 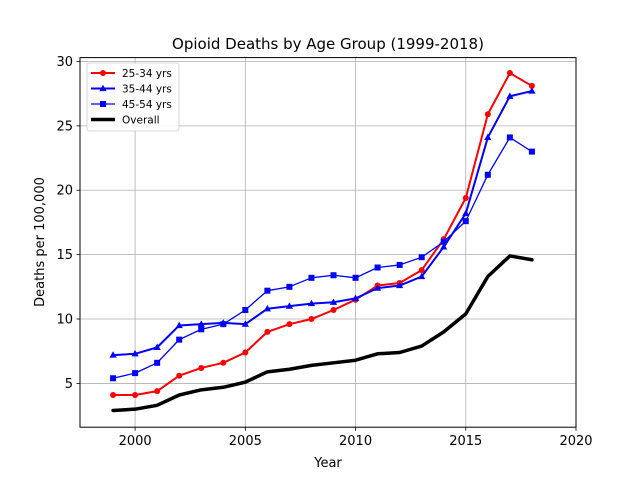 I want to click on x-axis-label: Year, so click(x=327, y=463).